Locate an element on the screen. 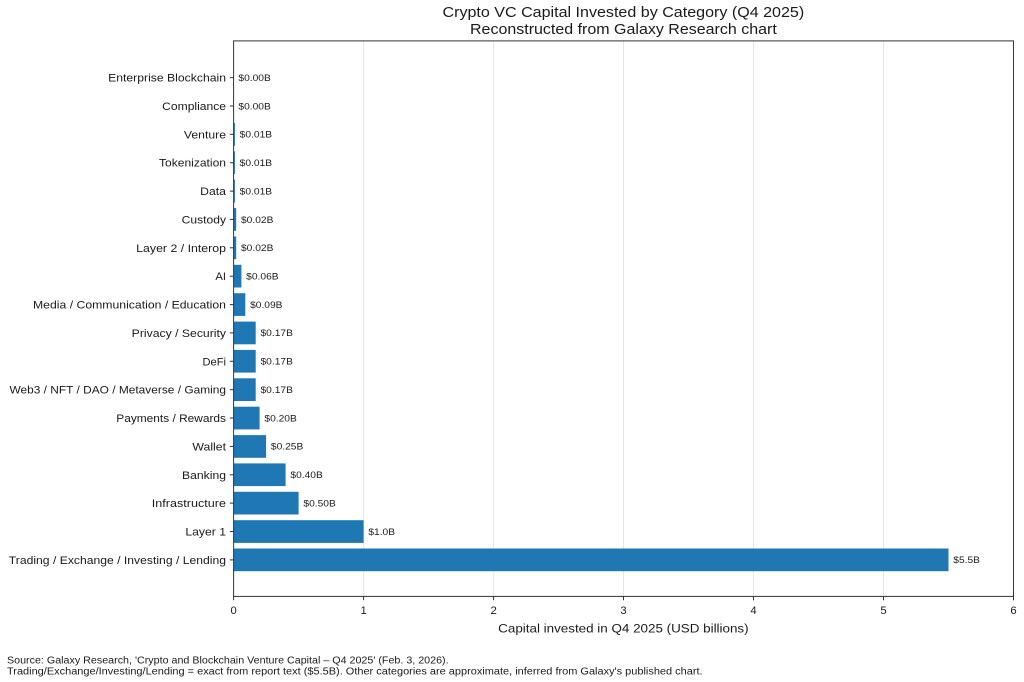 The image size is (1024, 682). svg-text: 1 is located at coordinates (363, 611).